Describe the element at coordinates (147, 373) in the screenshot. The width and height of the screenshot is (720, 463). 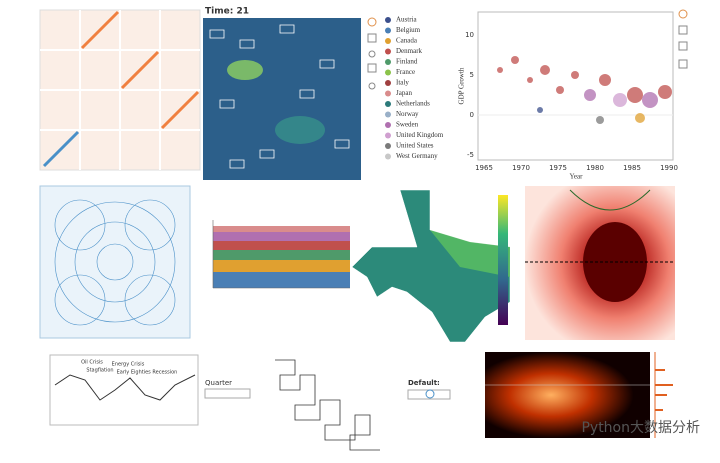
I see `annotation: Early Eighties Recession` at that location.